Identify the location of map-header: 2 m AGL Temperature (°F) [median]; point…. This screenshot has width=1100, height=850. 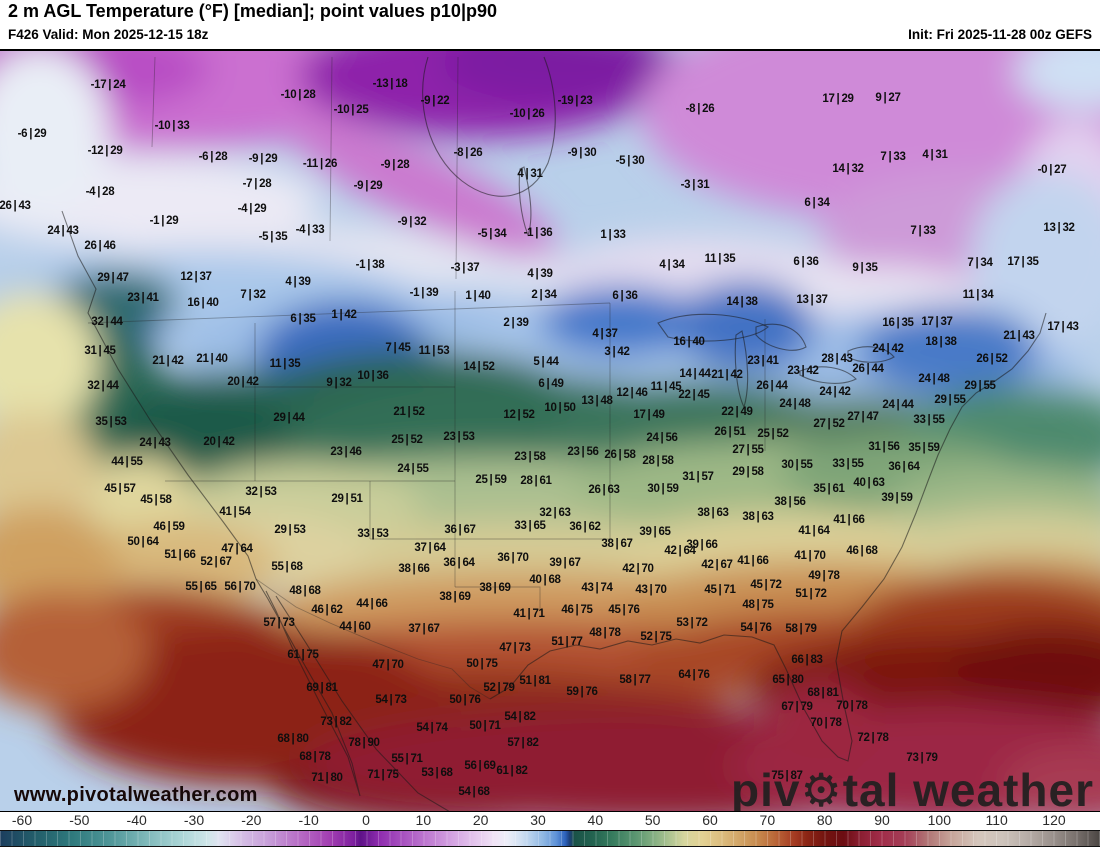
(550, 24).